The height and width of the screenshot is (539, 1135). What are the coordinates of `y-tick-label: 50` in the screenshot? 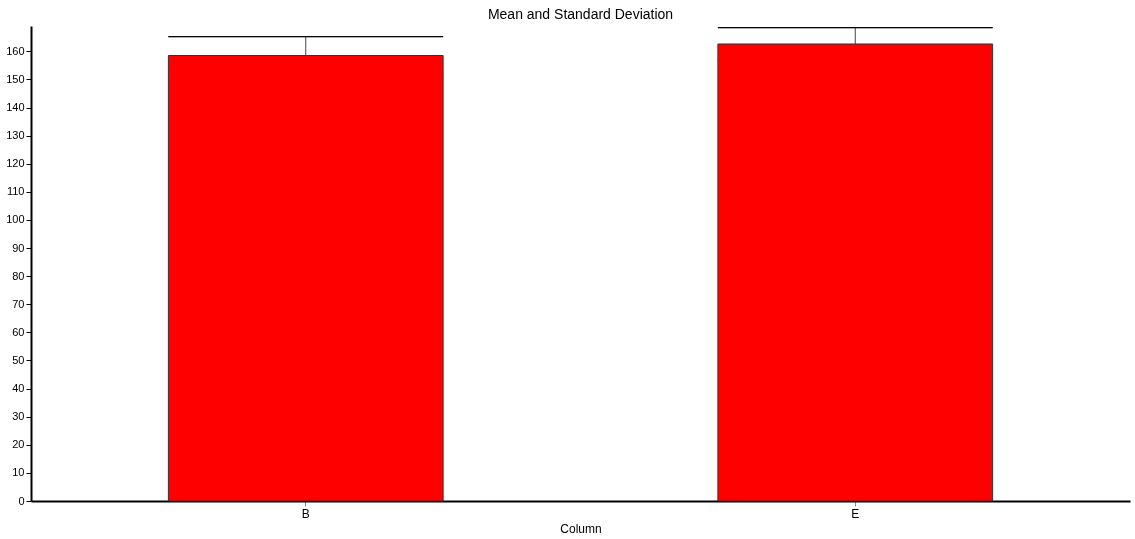 It's located at (18, 359).